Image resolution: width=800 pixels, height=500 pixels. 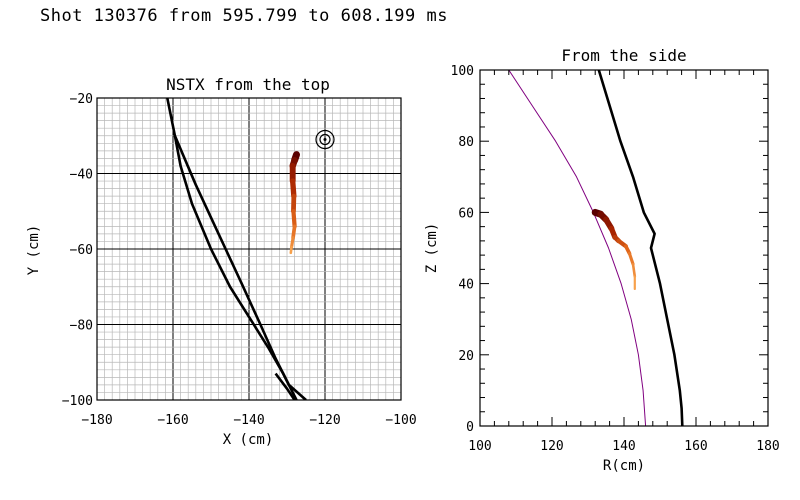 What do you see at coordinates (81, 175) in the screenshot?
I see `y-tick-label: −40` at bounding box center [81, 175].